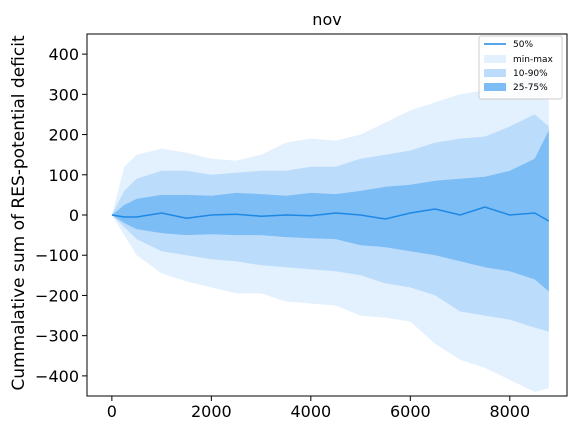 The image size is (576, 432). What do you see at coordinates (211, 411) in the screenshot?
I see `x-tick-label: 2000` at bounding box center [211, 411].